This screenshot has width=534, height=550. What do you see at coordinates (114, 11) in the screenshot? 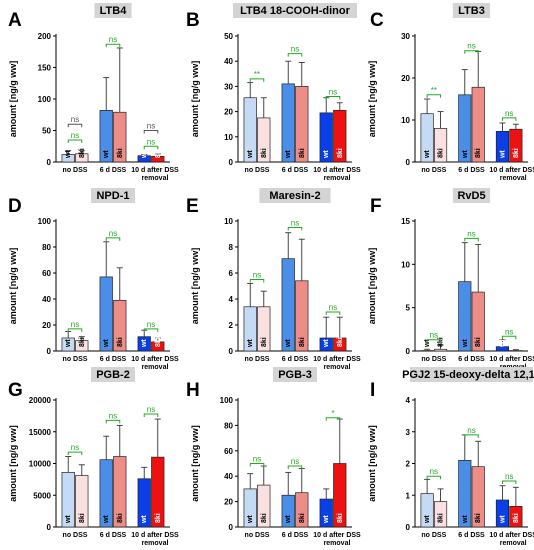
I see `chart-title: LTB4` at bounding box center [114, 11].